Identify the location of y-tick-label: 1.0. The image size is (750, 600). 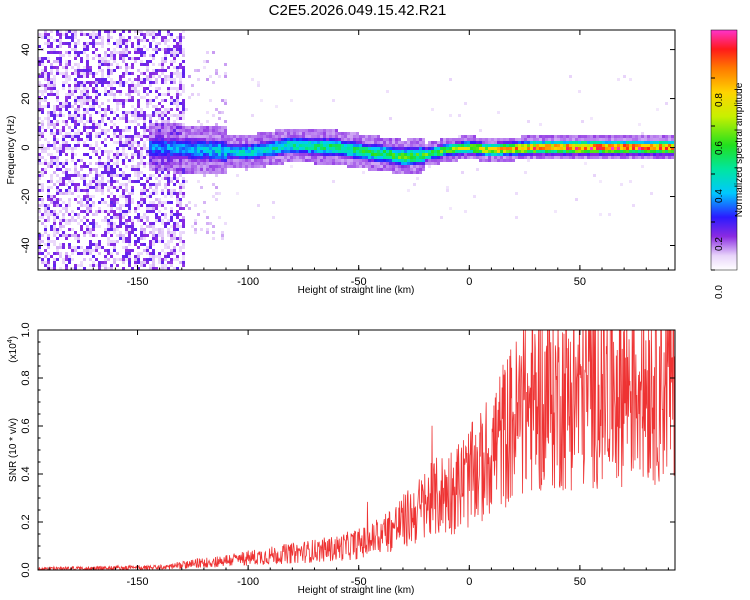
(26, 329).